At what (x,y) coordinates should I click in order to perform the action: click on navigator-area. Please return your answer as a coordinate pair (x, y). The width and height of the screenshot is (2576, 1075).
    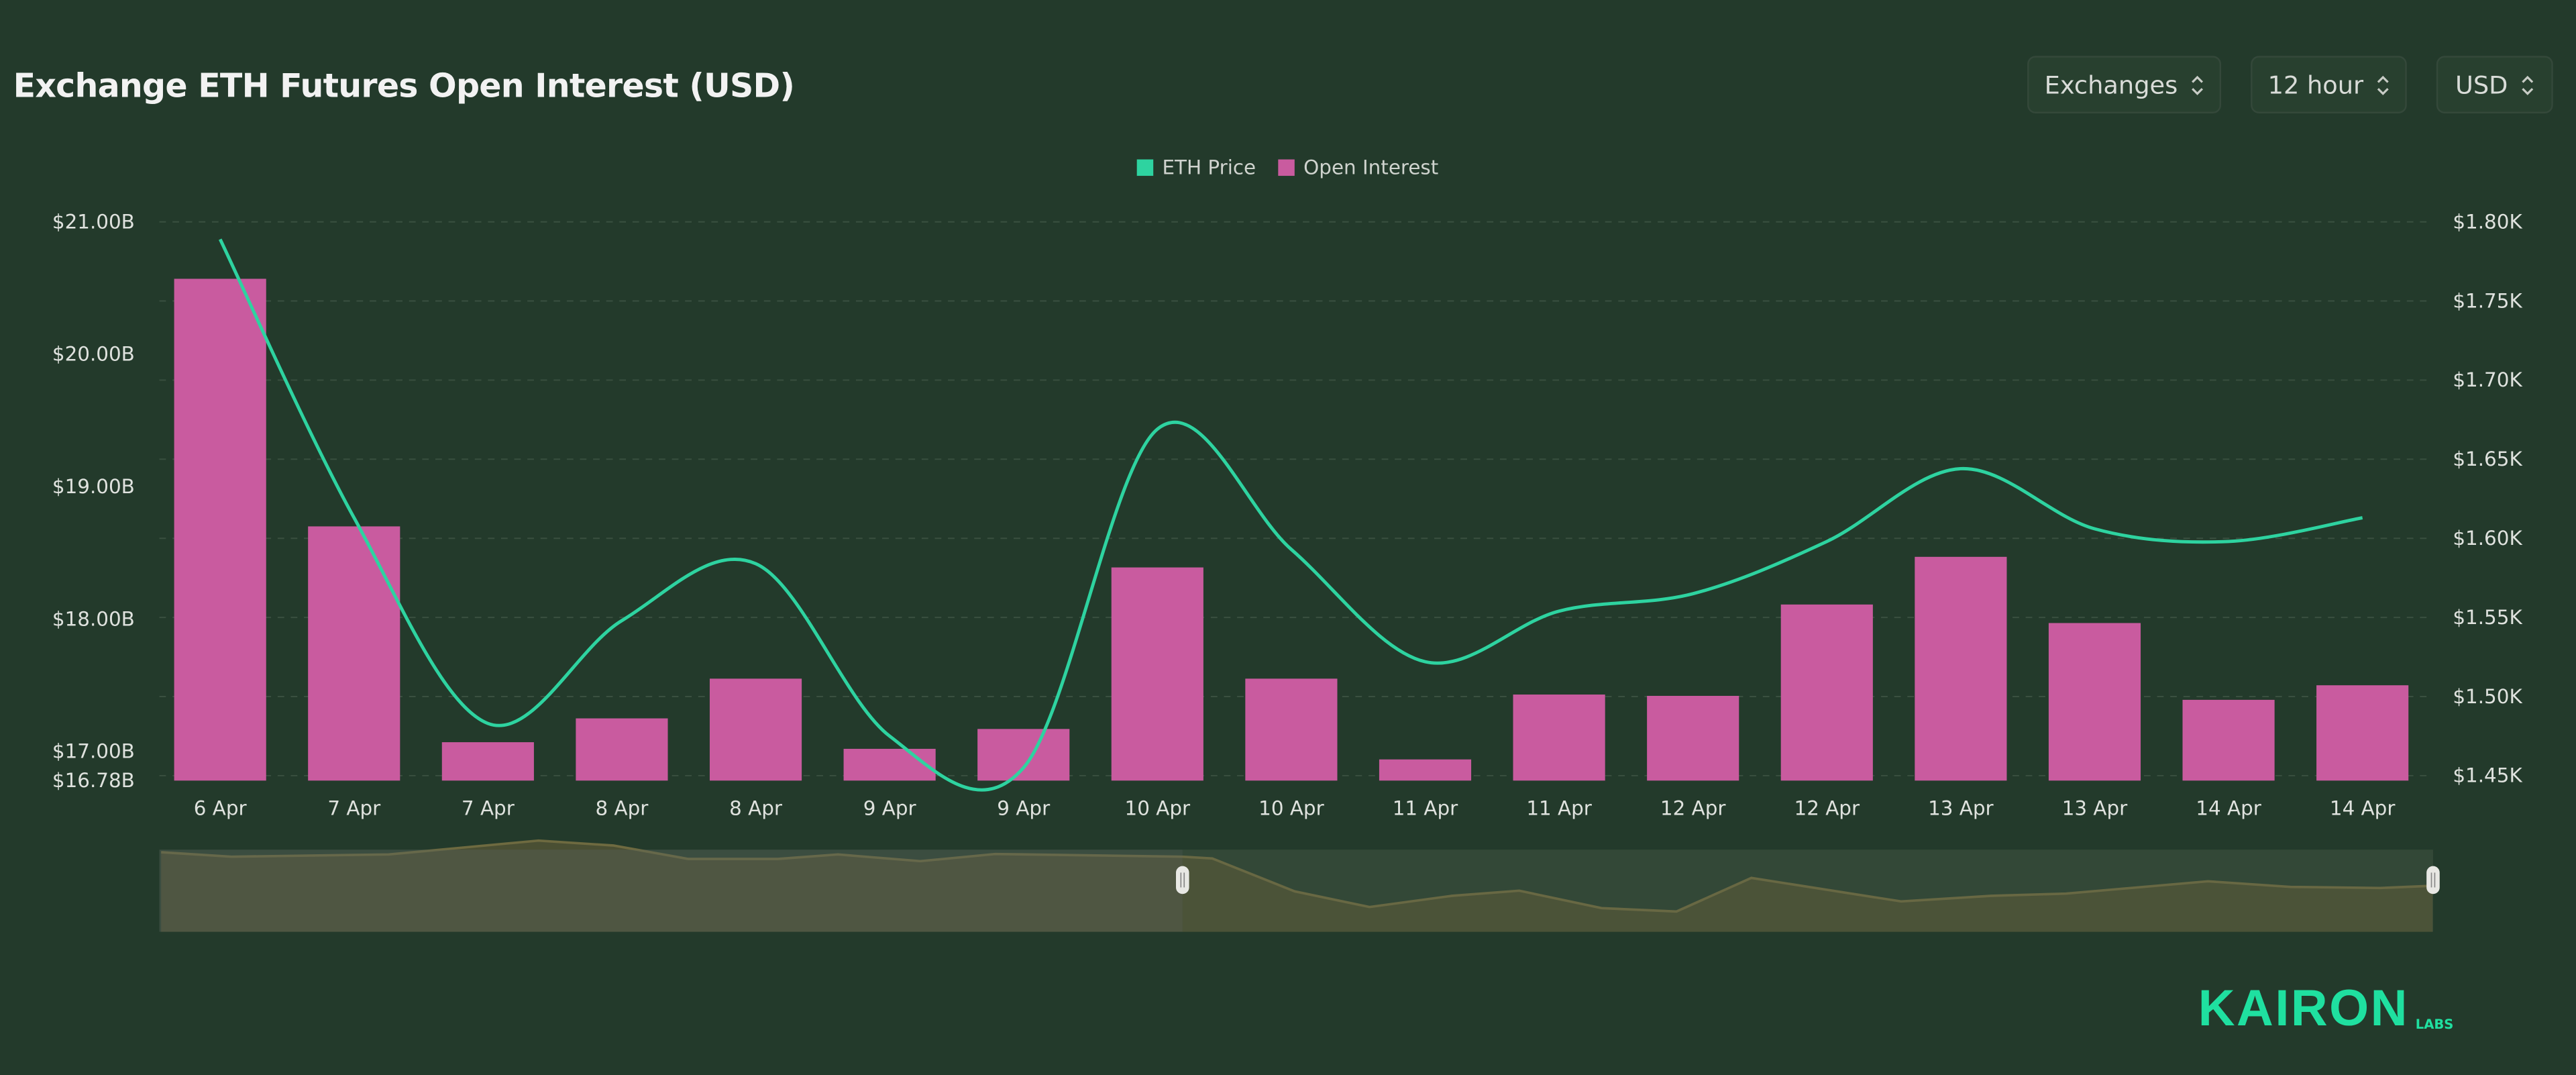
    Looking at the image, I should click on (1297, 886).